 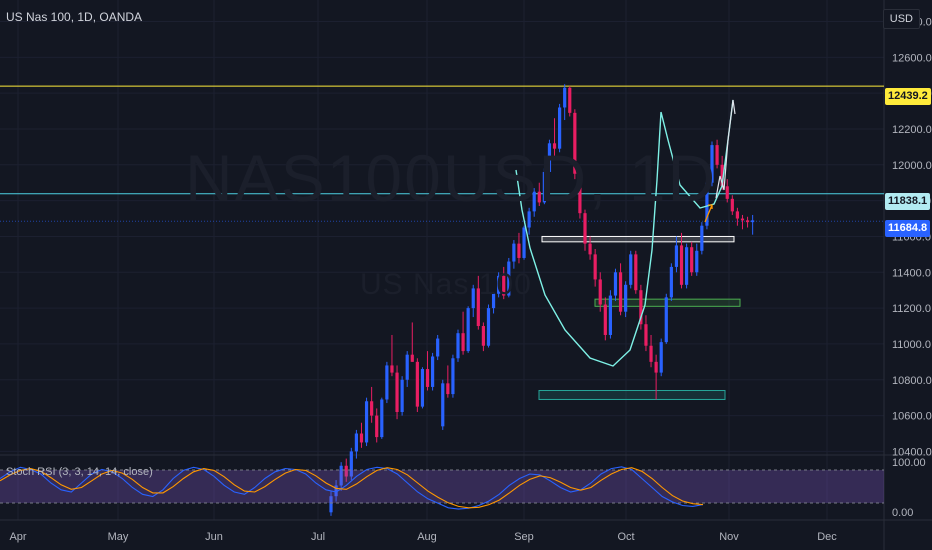 I want to click on projection-path, so click(x=725, y=149).